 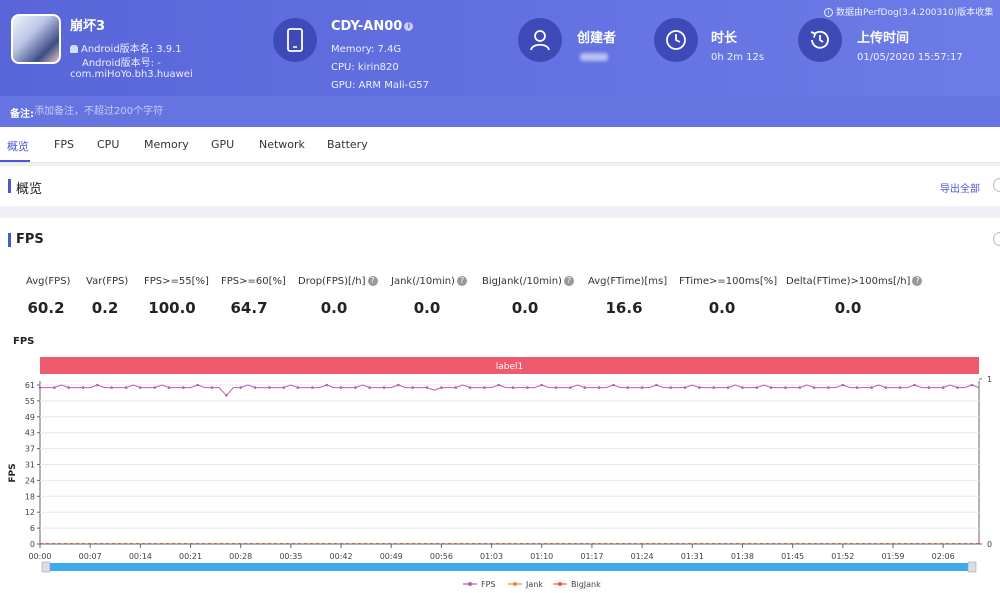 What do you see at coordinates (365, 67) in the screenshot?
I see `device-cpu: CPU: kirin820` at bounding box center [365, 67].